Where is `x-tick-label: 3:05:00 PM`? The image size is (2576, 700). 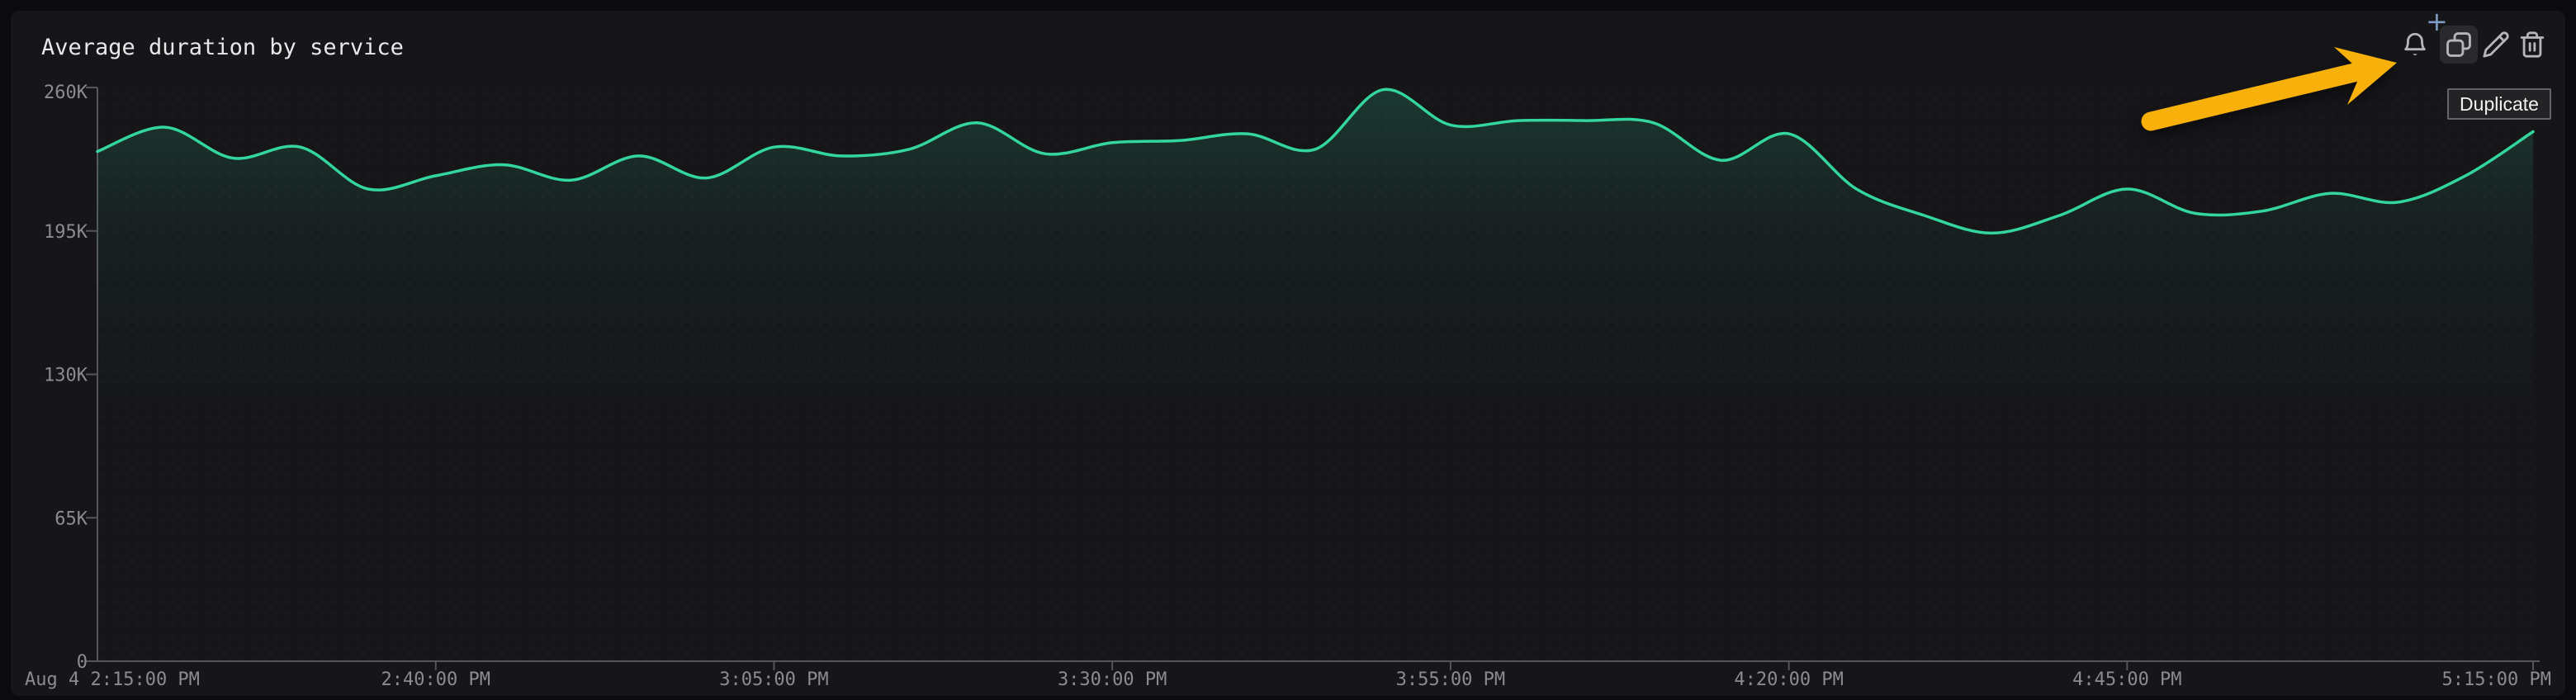
x-tick-label: 3:05:00 PM is located at coordinates (773, 679).